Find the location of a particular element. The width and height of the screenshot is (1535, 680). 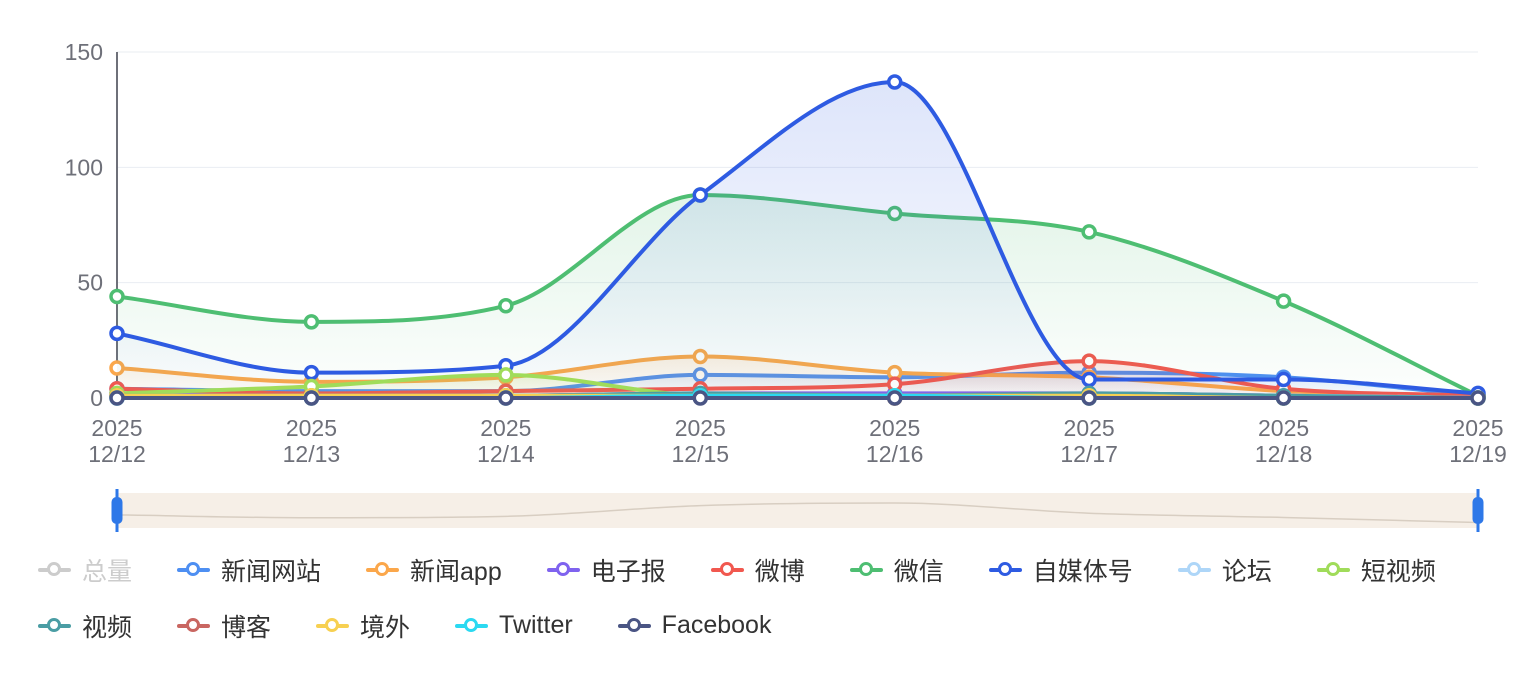

legend-item-短视频: 短视频 is located at coordinates (1376, 569).